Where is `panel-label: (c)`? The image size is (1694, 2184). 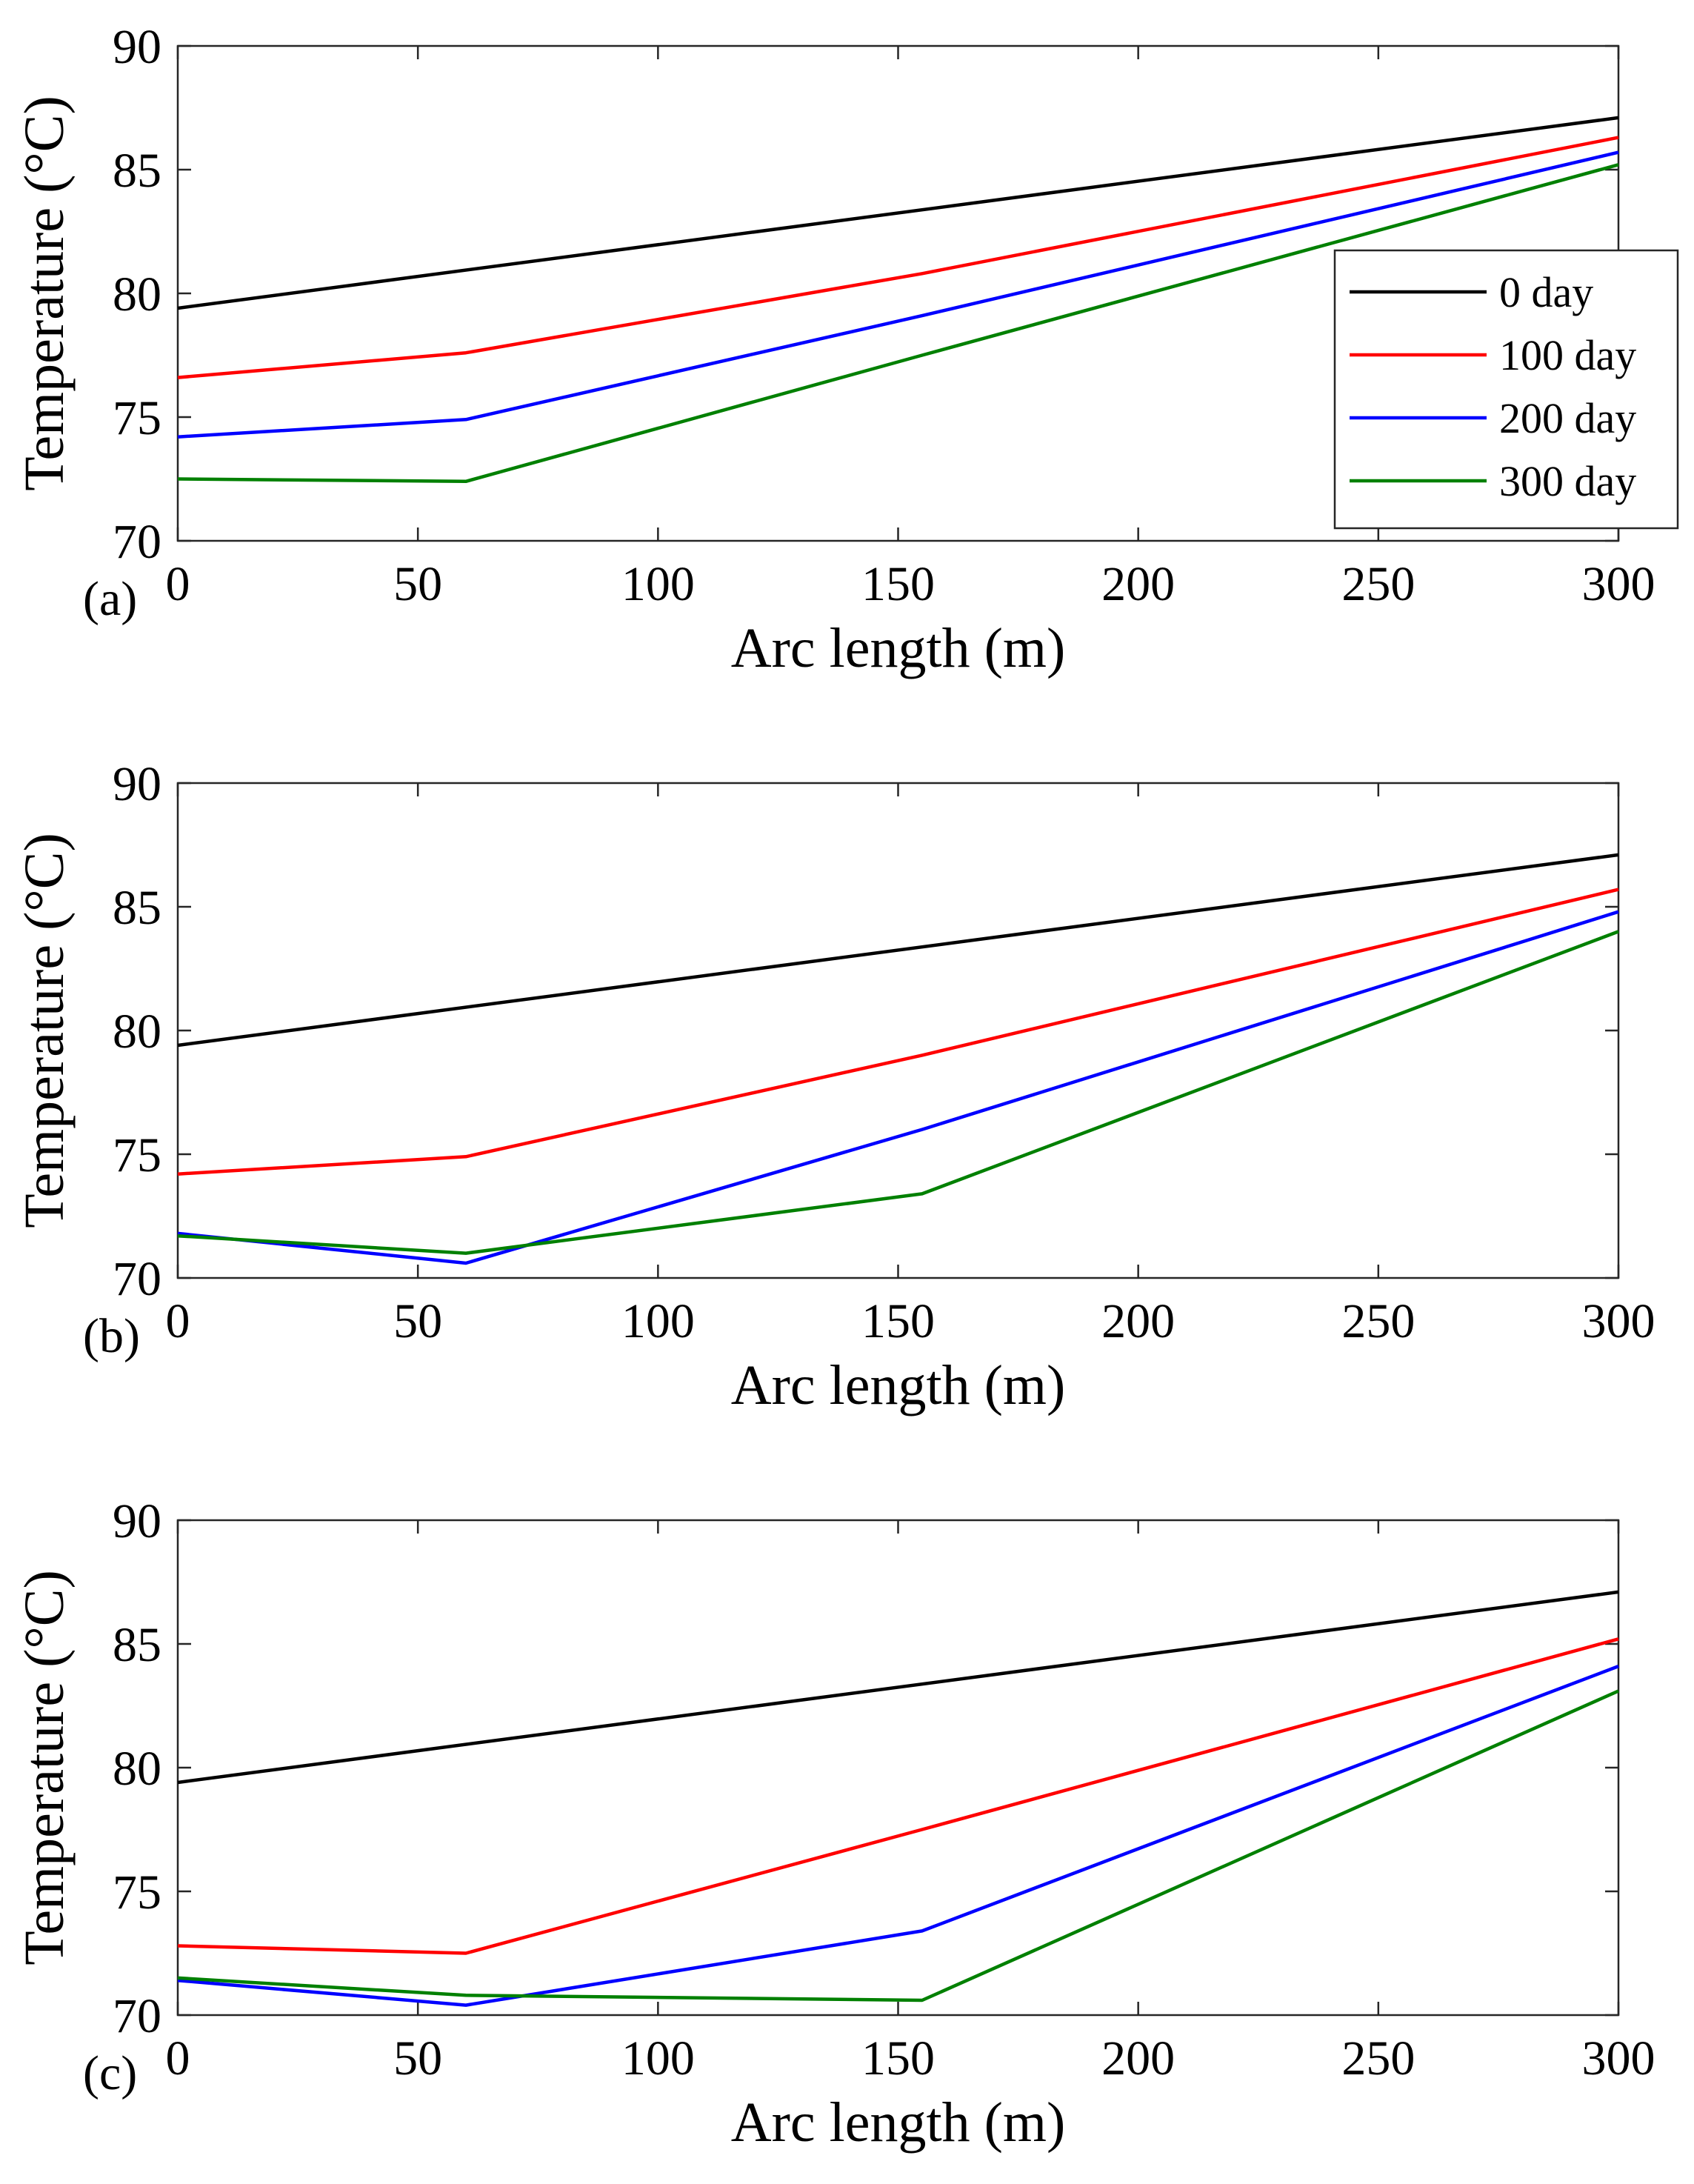
panel-label: (c) is located at coordinates (110, 2073).